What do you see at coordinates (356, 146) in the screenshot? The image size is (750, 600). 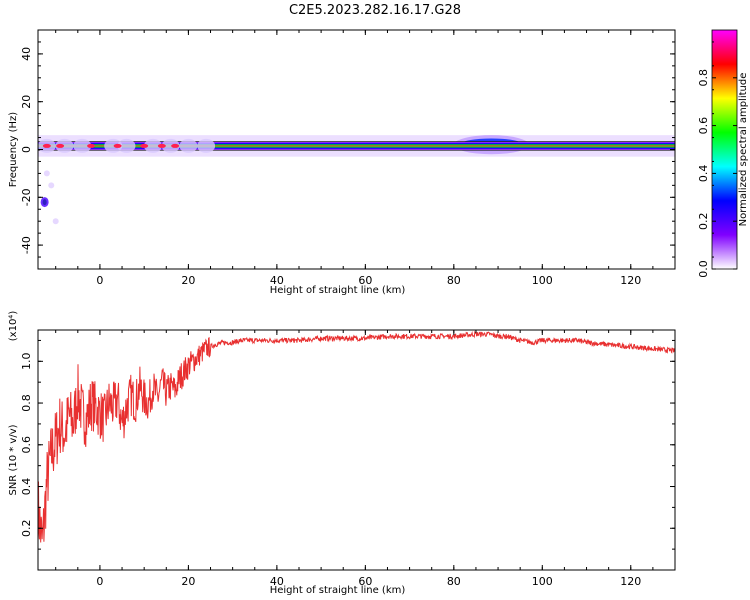 I see `main-band` at bounding box center [356, 146].